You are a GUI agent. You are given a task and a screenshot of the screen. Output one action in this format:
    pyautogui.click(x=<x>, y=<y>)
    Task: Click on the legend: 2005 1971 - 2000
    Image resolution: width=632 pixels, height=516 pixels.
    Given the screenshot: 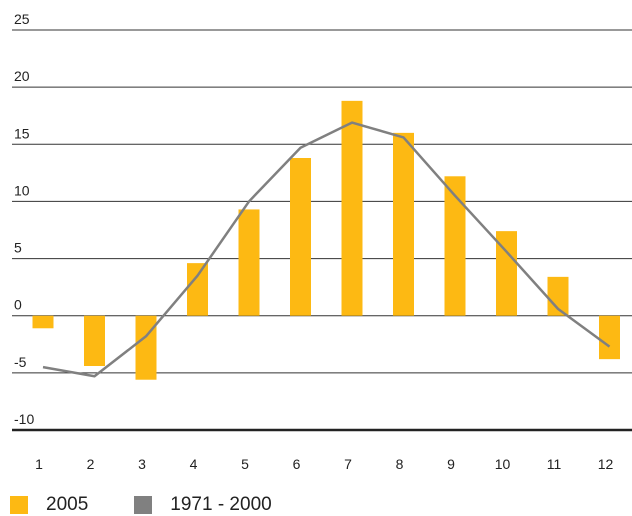 What is the action you would take?
    pyautogui.click(x=164, y=505)
    